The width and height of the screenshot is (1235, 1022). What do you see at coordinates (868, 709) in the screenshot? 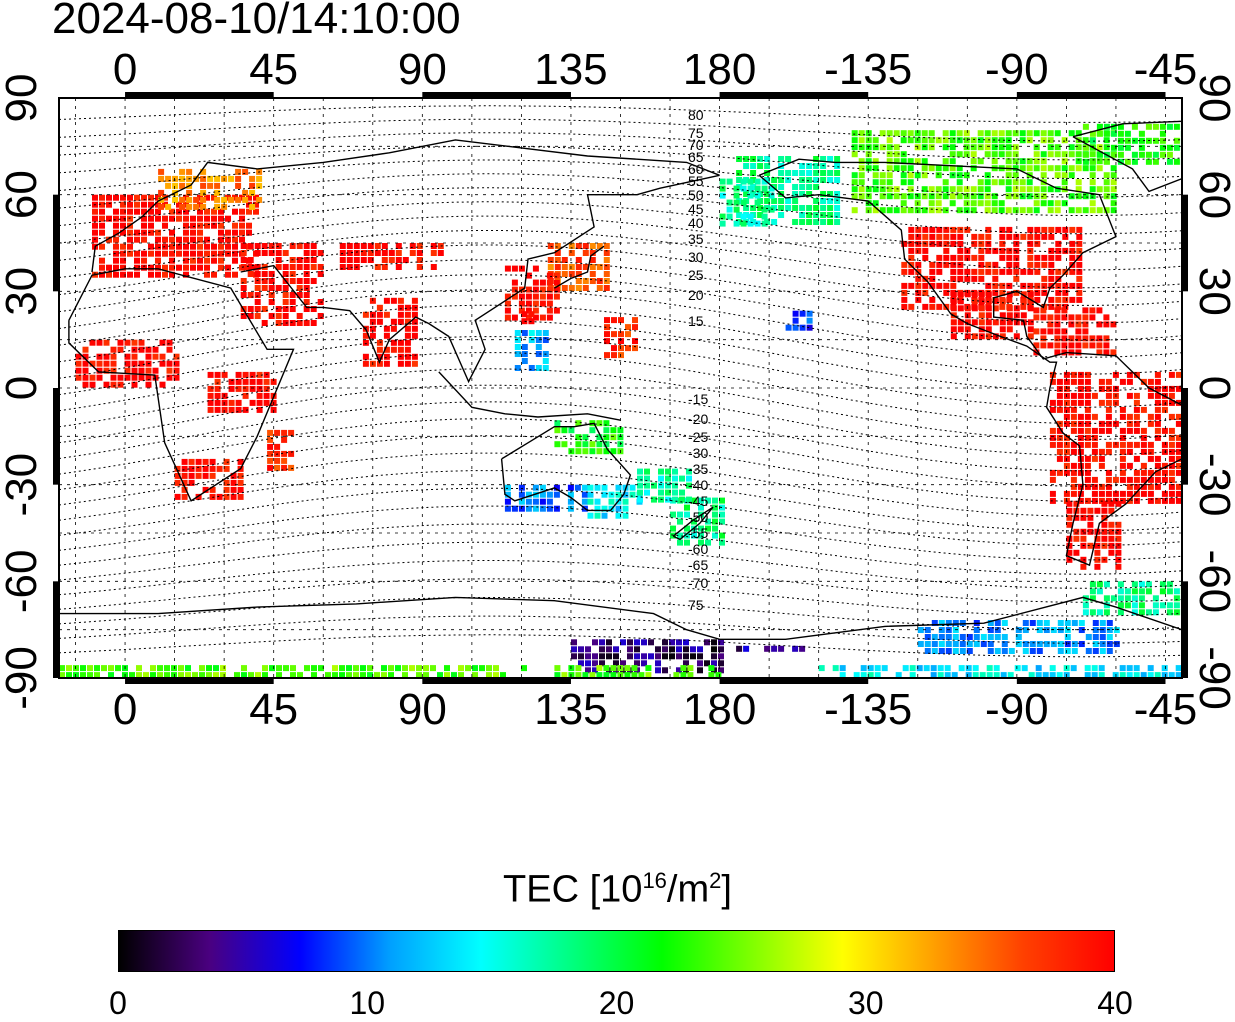
I see `x-tick-label-bottom: -135` at bounding box center [868, 709].